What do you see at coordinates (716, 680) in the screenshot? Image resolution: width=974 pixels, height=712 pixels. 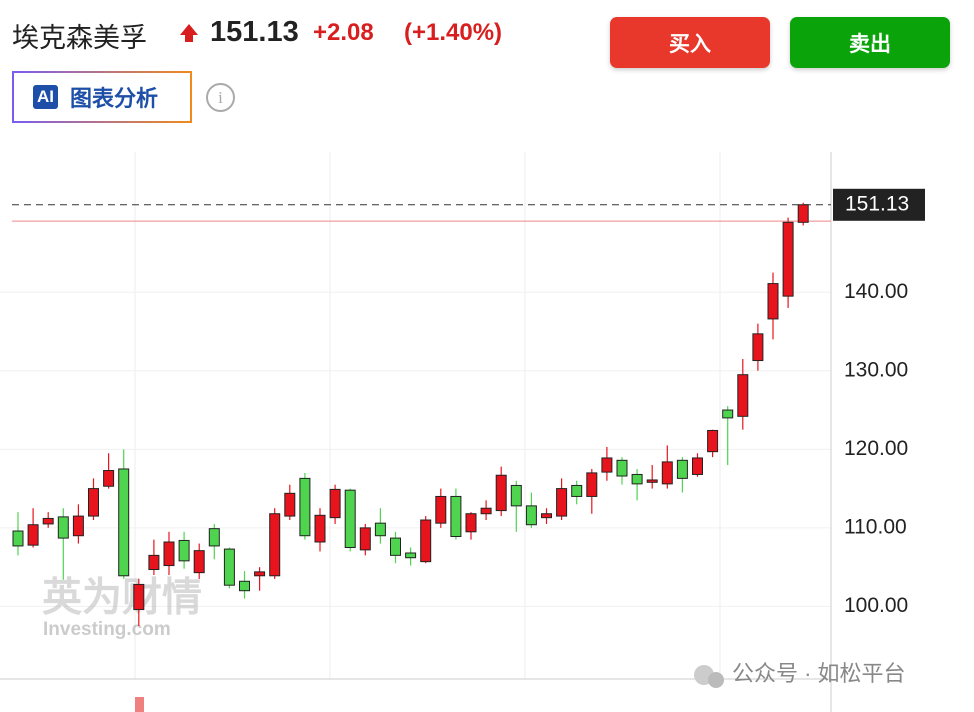 I see `wechat-icon` at bounding box center [716, 680].